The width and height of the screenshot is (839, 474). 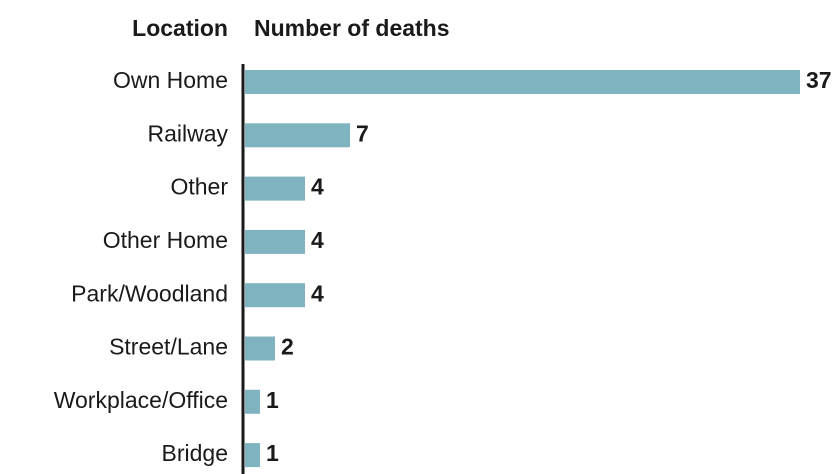 I want to click on category-label: Railway, so click(x=187, y=133).